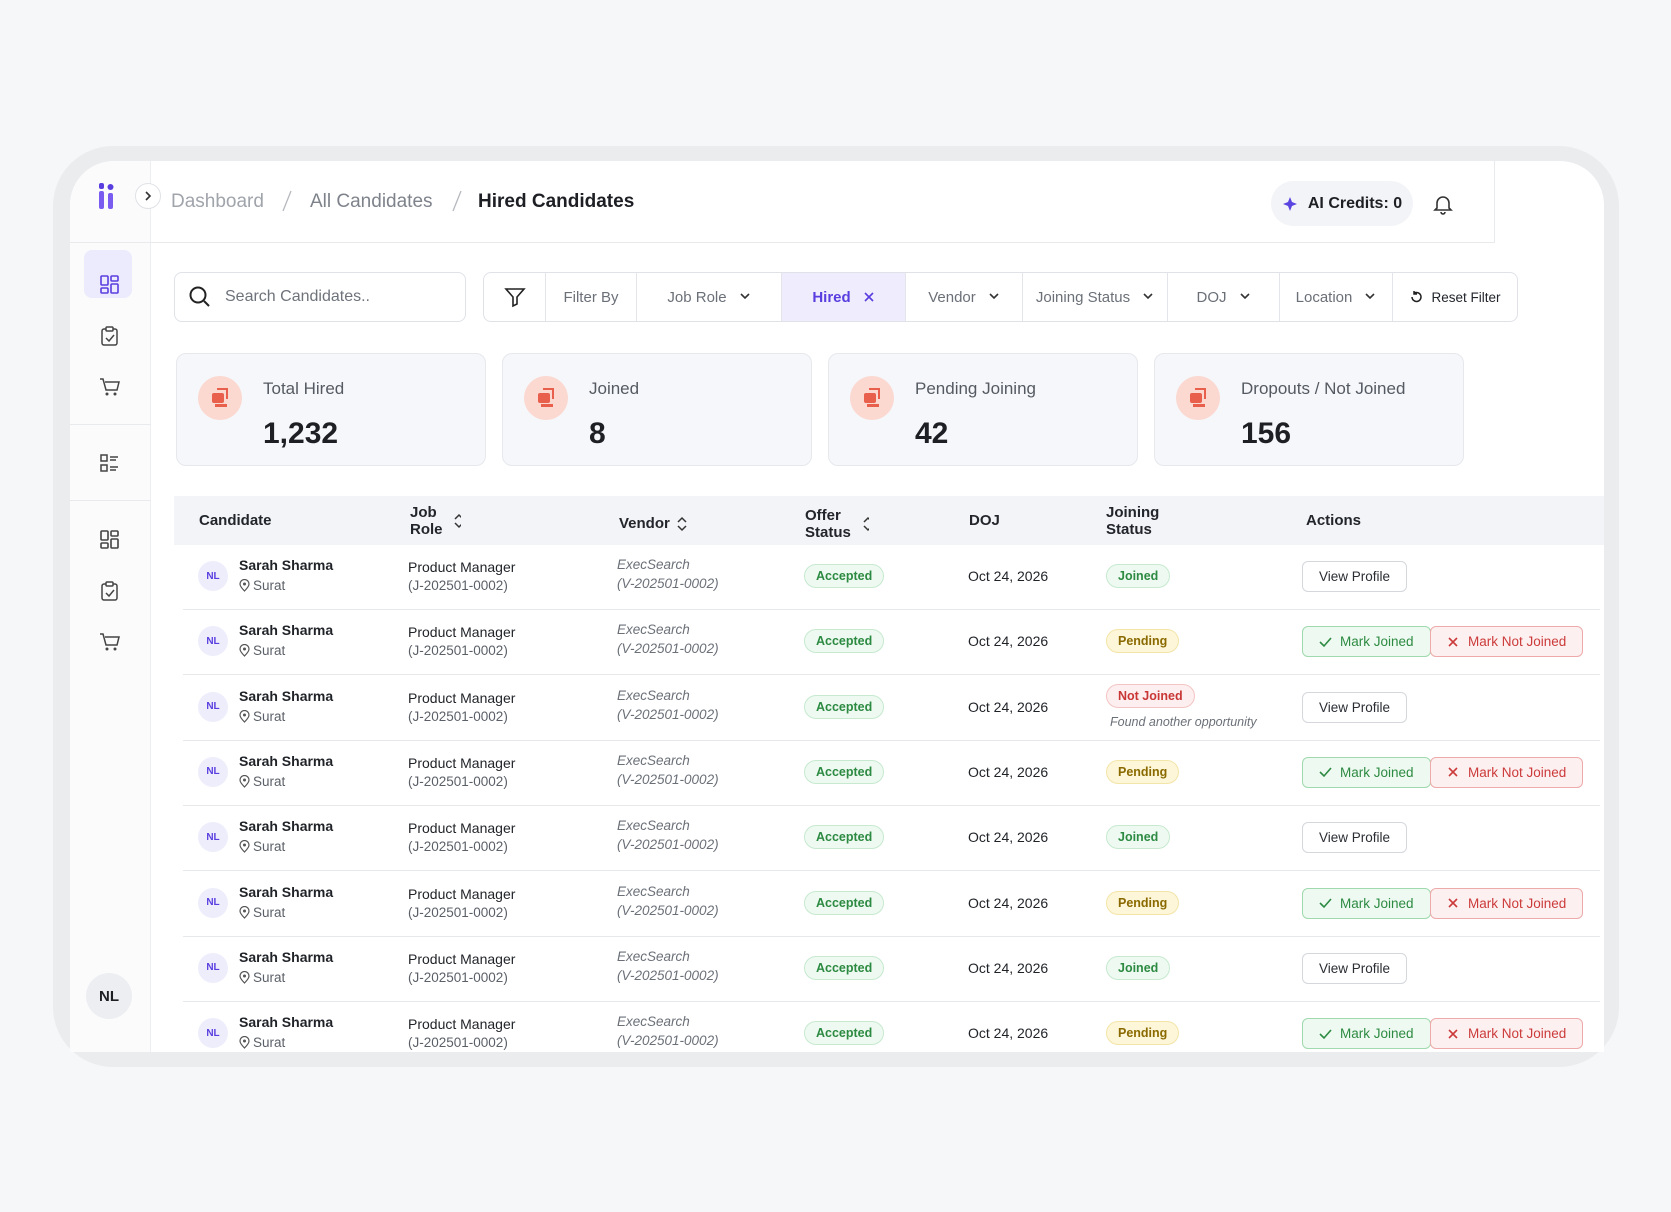 The width and height of the screenshot is (1671, 1212). Describe the element at coordinates (1342, 203) in the screenshot. I see `ai-credits: AI Credits: 0` at that location.